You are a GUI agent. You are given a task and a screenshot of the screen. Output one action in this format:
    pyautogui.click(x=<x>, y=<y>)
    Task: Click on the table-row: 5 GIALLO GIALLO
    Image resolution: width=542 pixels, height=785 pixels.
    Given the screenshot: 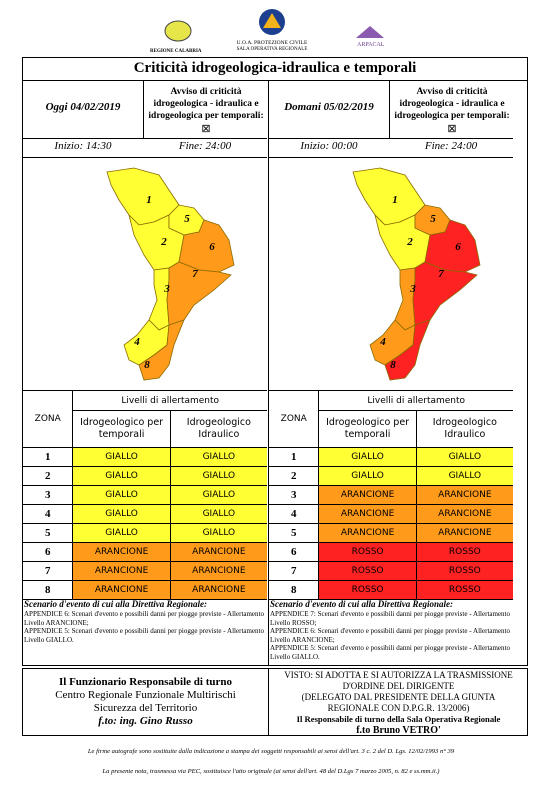 What is the action you would take?
    pyautogui.click(x=145, y=533)
    